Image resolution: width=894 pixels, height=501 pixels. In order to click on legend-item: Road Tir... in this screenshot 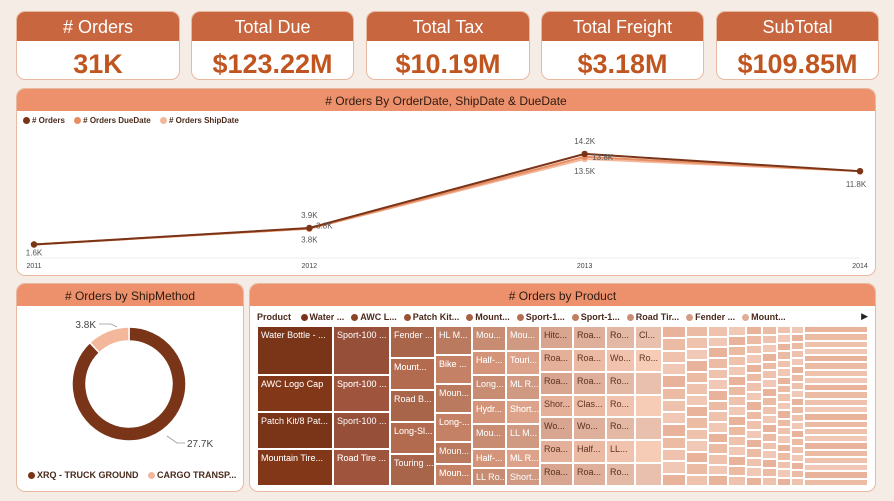, I will do `click(652, 317)`.